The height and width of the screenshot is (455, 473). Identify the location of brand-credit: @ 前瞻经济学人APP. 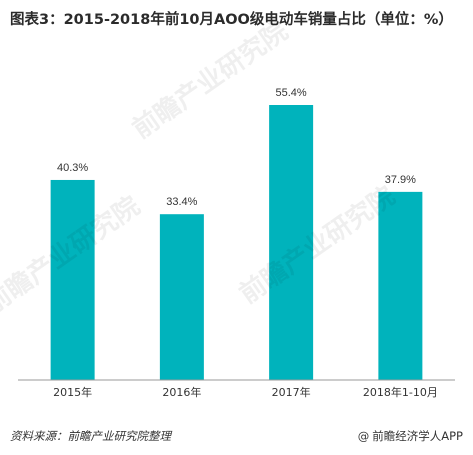
(410, 436).